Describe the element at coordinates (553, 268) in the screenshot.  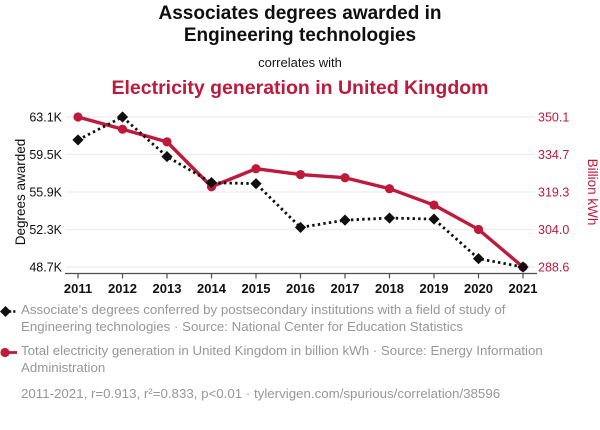
I see `svg-text: 288.6` at that location.